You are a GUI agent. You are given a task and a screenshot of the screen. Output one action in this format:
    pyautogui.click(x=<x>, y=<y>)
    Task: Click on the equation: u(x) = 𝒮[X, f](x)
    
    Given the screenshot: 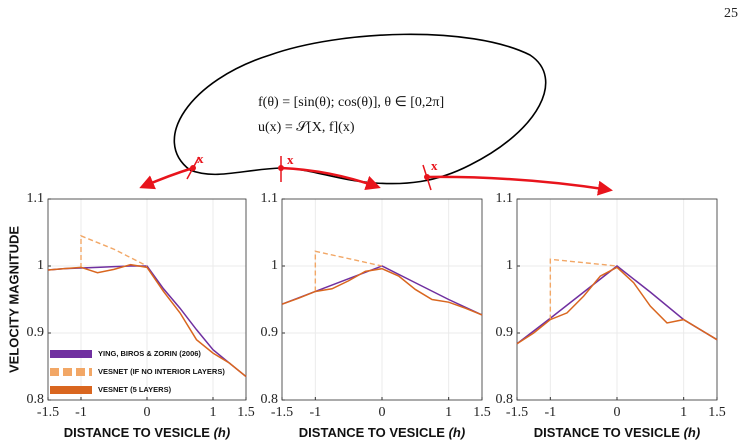 What is the action you would take?
    pyautogui.click(x=306, y=127)
    